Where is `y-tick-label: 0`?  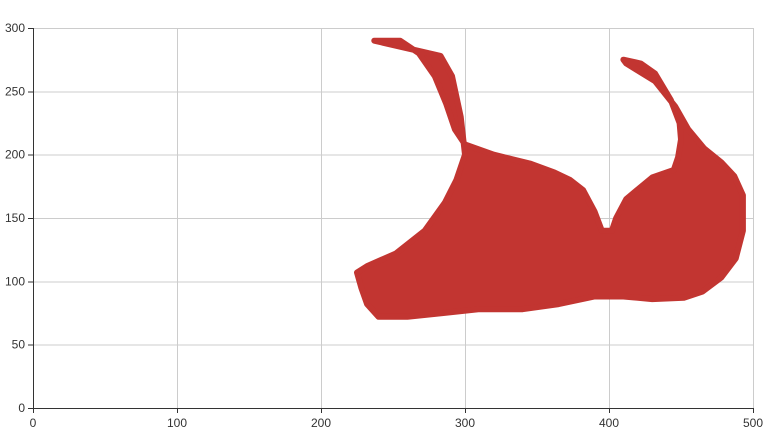 y-tick-label: 0 is located at coordinates (21, 408).